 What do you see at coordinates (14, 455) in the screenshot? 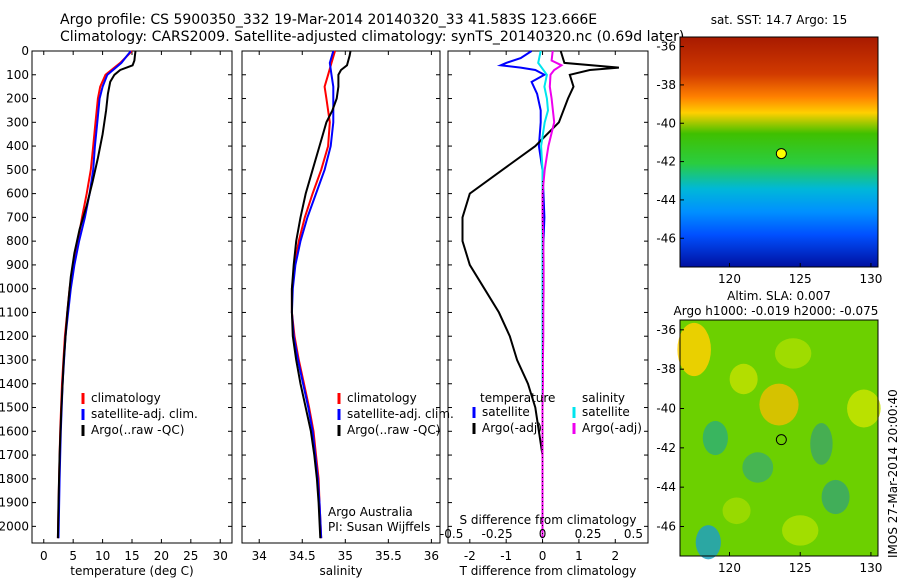
I see `depth-tick-label: 1700` at bounding box center [14, 455].